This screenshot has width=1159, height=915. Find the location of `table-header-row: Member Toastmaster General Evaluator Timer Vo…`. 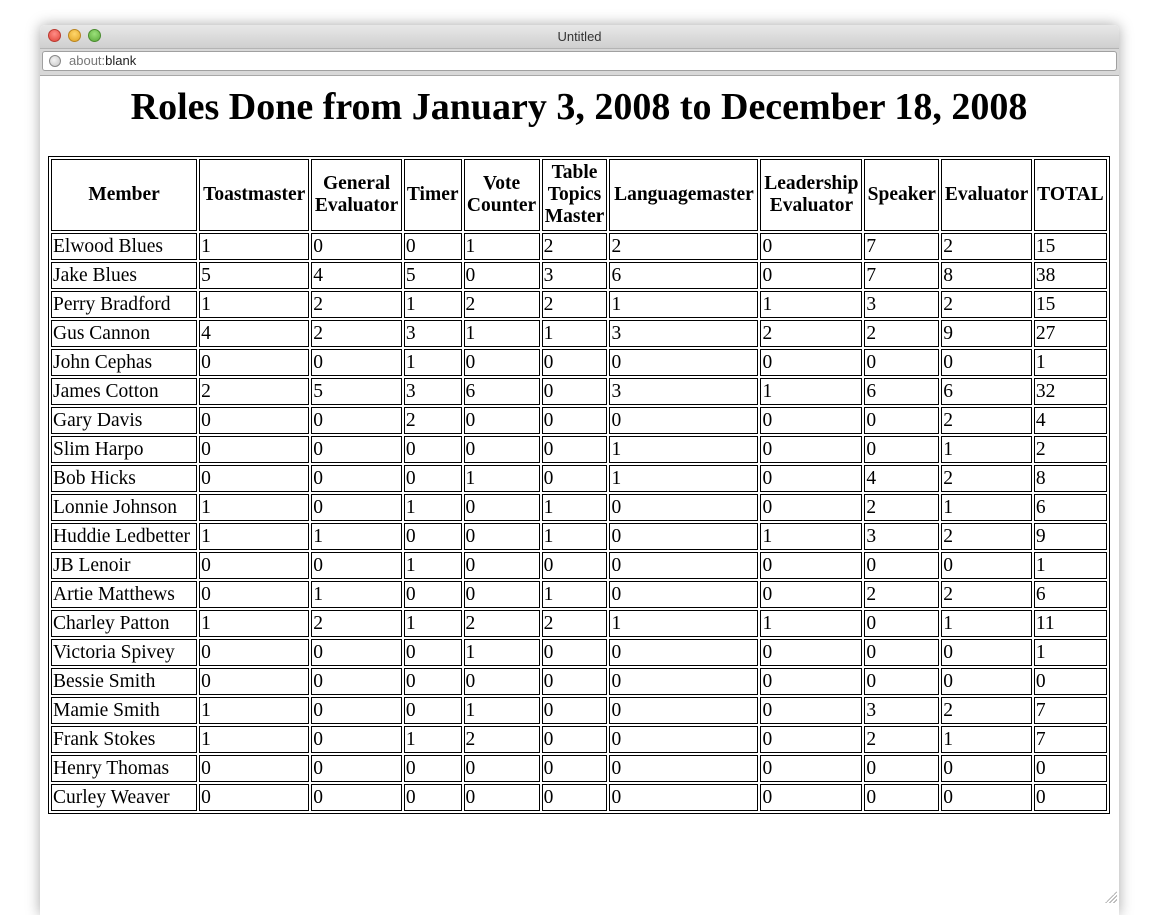

table-header-row: Member Toastmaster General Evaluator Timer Vo… is located at coordinates (579, 195).